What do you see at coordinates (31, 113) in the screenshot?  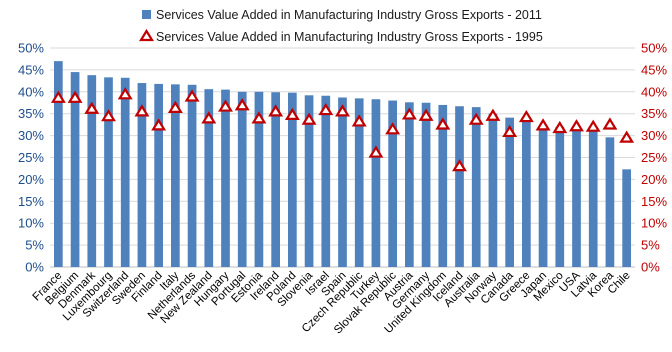 I see `y-left-tick-label: 35%` at bounding box center [31, 113].